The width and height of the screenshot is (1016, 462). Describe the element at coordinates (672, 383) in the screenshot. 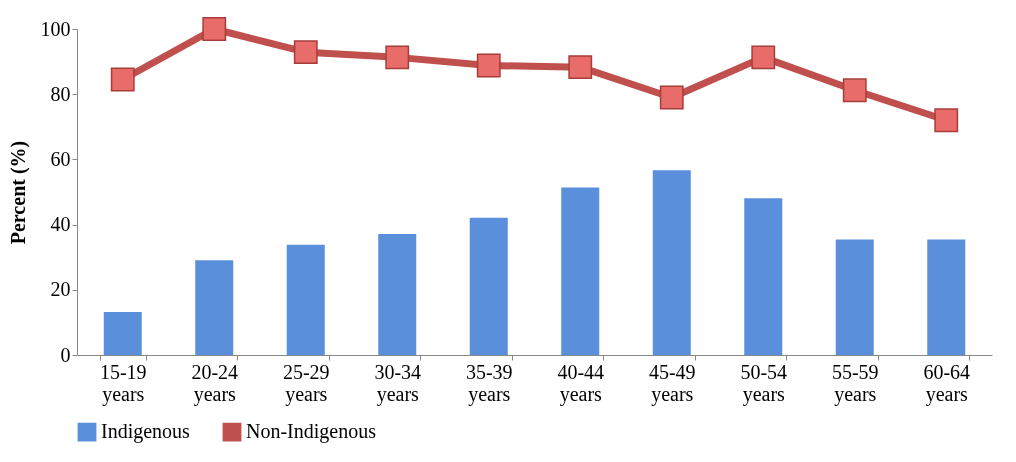

I see `x-tick-label: 45-49 years` at that location.